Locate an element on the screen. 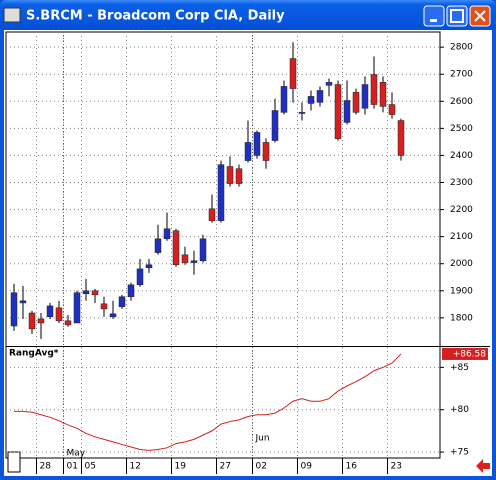 This screenshot has width=496, height=480. x-tick-label: 27 is located at coordinates (225, 467).